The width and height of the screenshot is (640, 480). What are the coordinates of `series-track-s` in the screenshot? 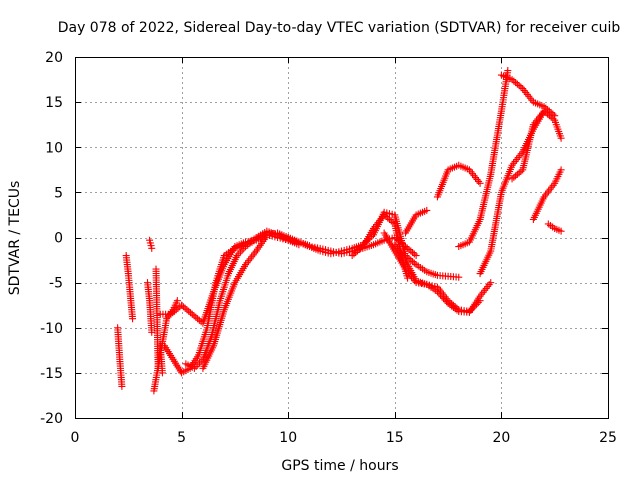 It's located at (528, 145).